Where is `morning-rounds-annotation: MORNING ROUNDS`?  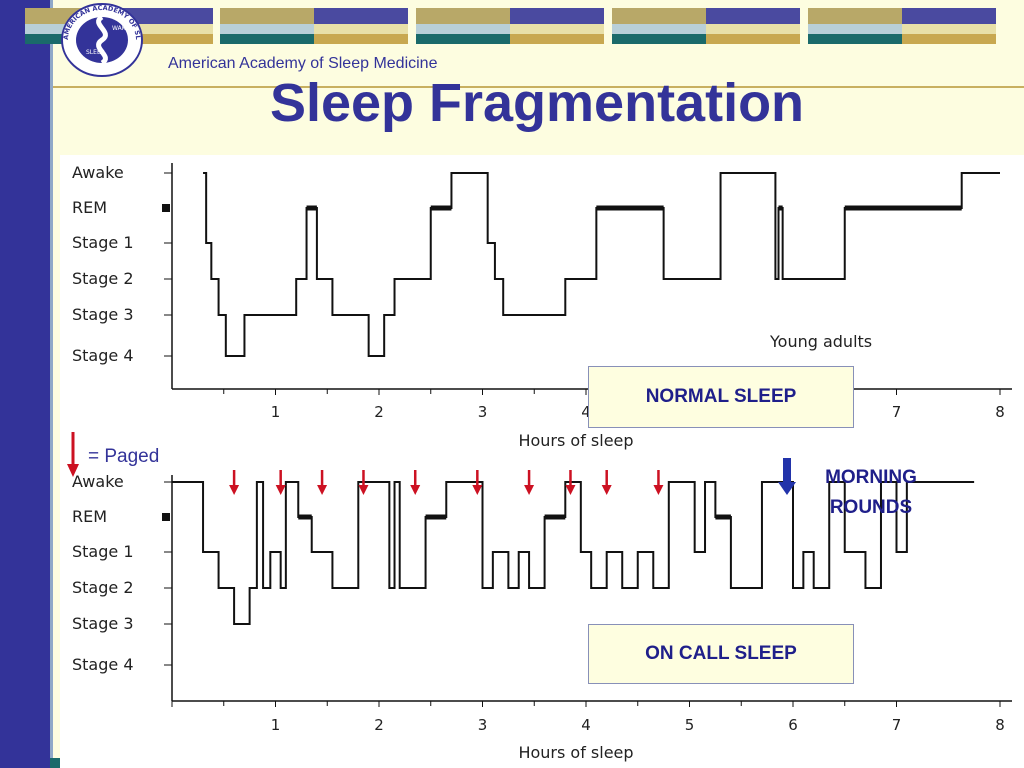 morning-rounds-annotation: MORNING ROUNDS is located at coordinates (871, 492).